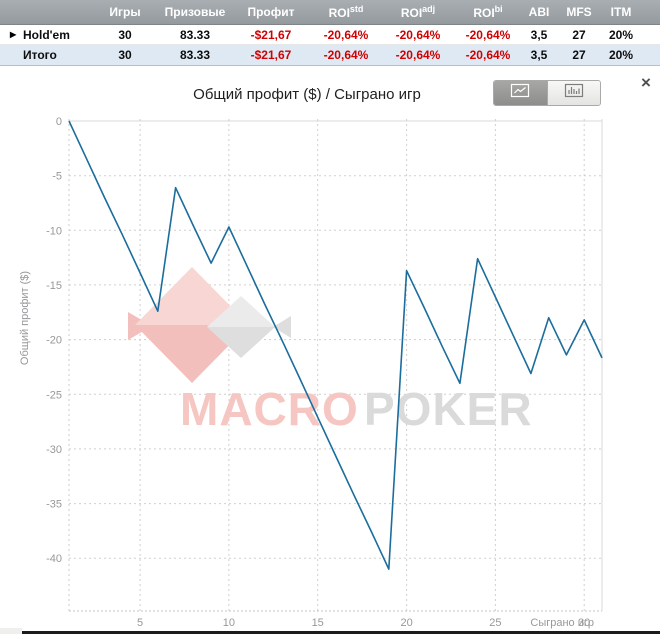  What do you see at coordinates (125, 34) in the screenshot?
I see `holdem-games: 30` at bounding box center [125, 34].